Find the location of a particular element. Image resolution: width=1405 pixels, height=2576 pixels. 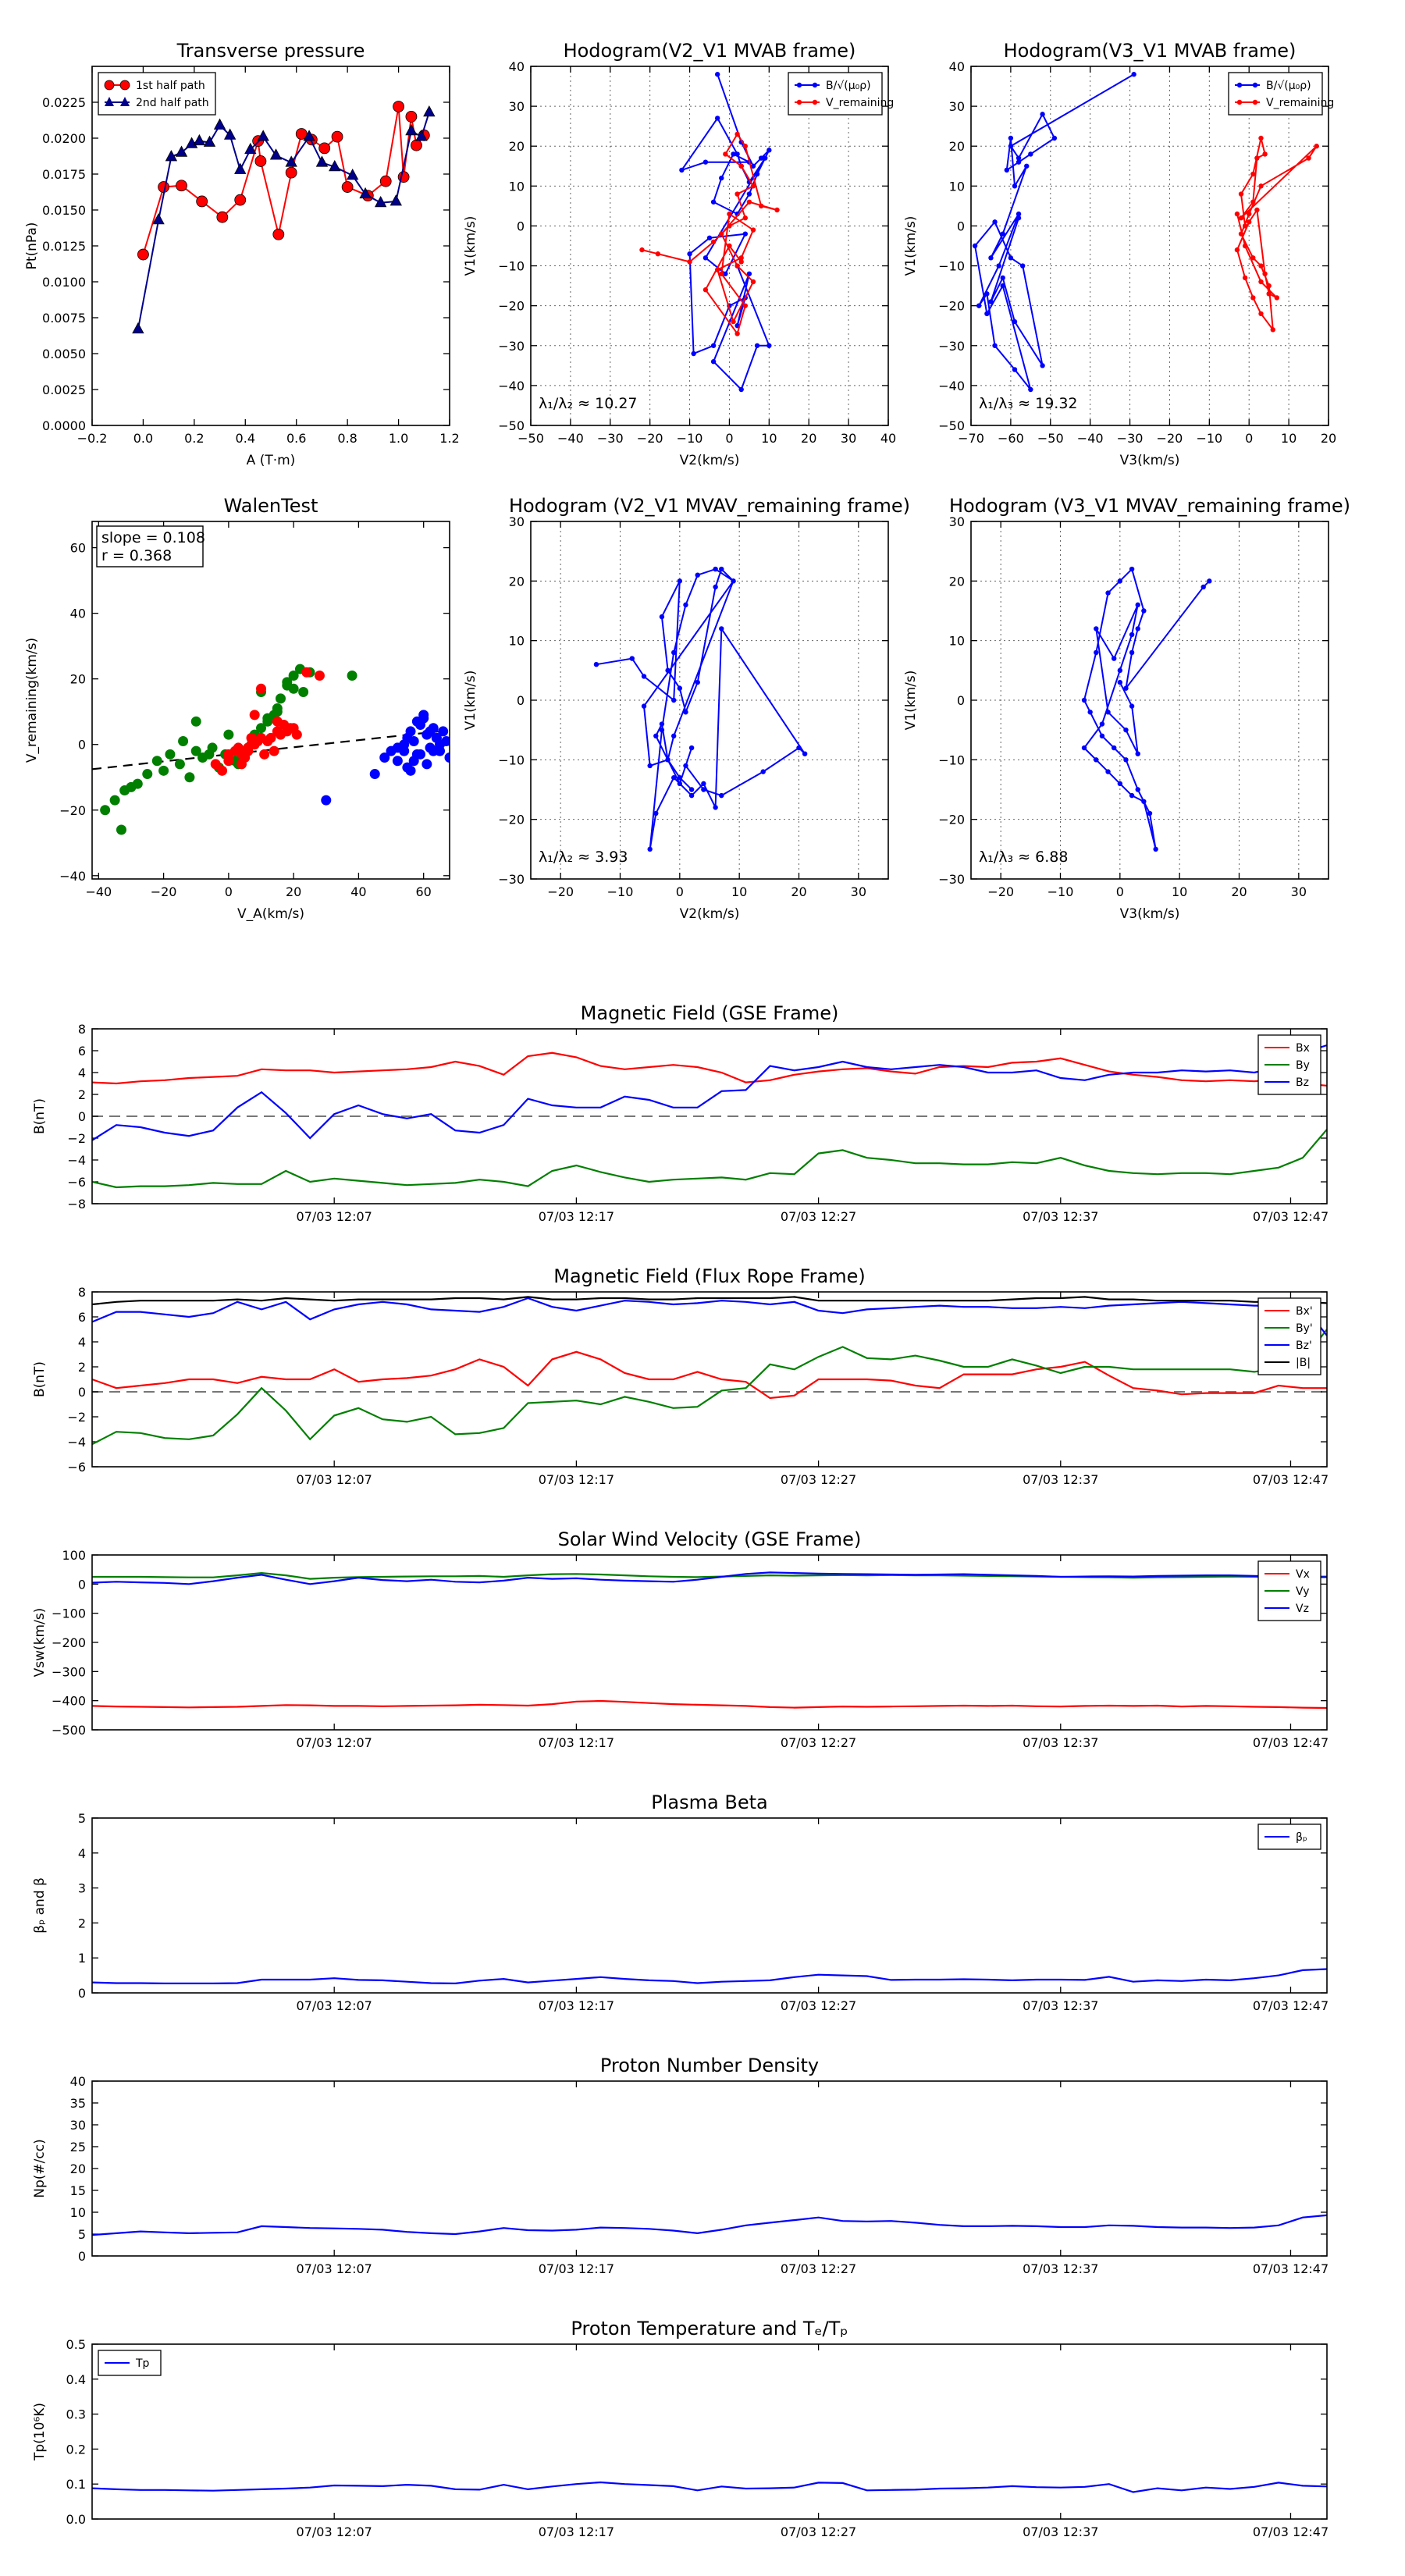

x-tick-label: −50 is located at coordinates (531, 439).